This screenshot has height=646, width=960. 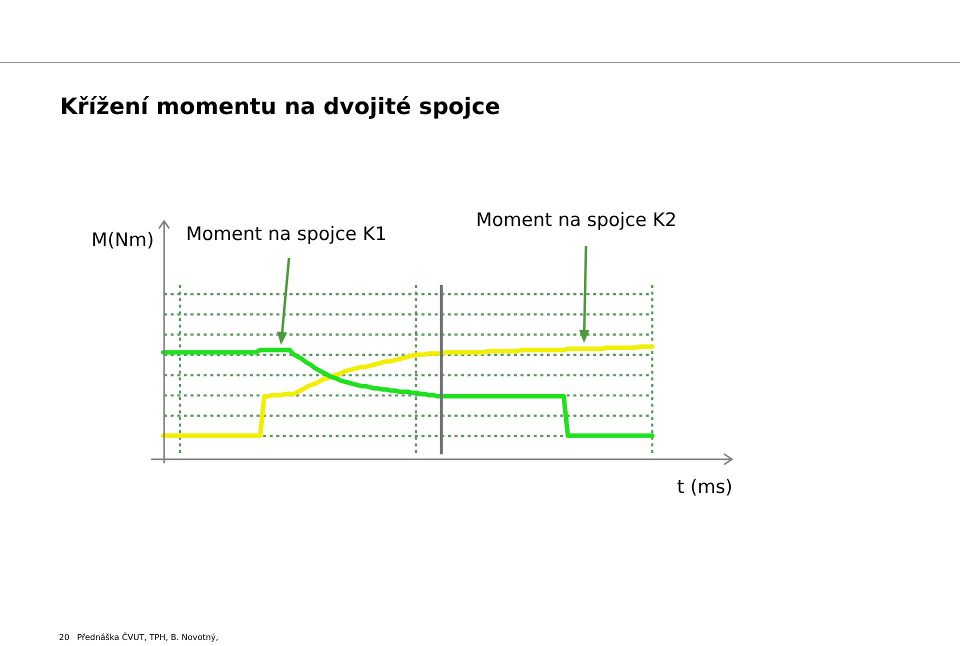 What do you see at coordinates (286, 235) in the screenshot?
I see `text: Moment na spojce K1` at bounding box center [286, 235].